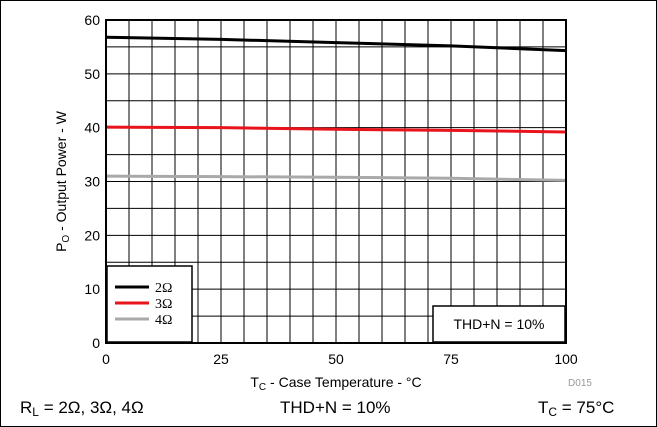 Image resolution: width=657 pixels, height=427 pixels. I want to click on x-tick-label: 75, so click(451, 359).